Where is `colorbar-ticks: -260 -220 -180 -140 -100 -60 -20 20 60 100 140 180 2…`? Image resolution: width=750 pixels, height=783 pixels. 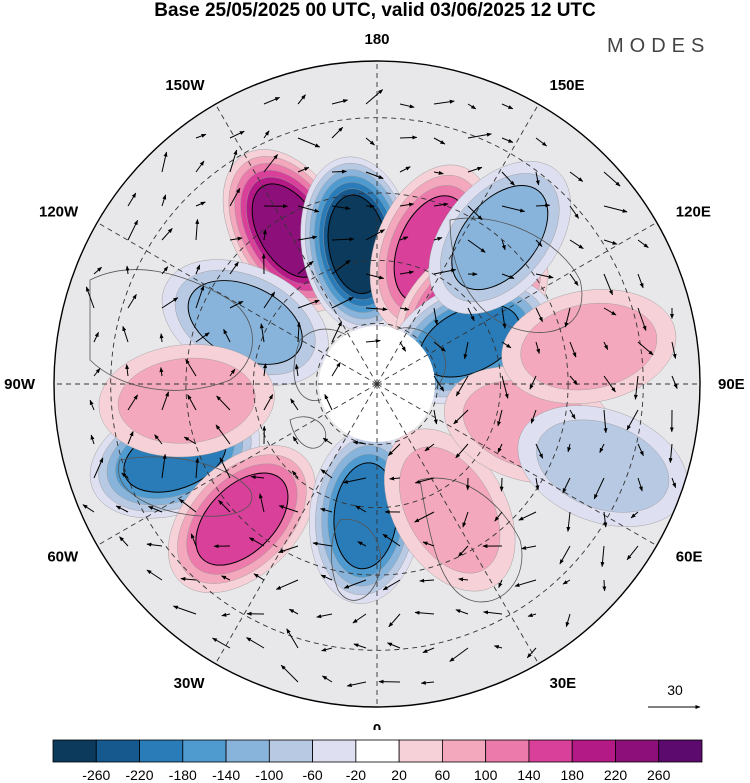 colorbar-ticks: -260 -220 -180 -140 -100 -60 -20 20 60 100 140 180 2… is located at coordinates (376, 775).